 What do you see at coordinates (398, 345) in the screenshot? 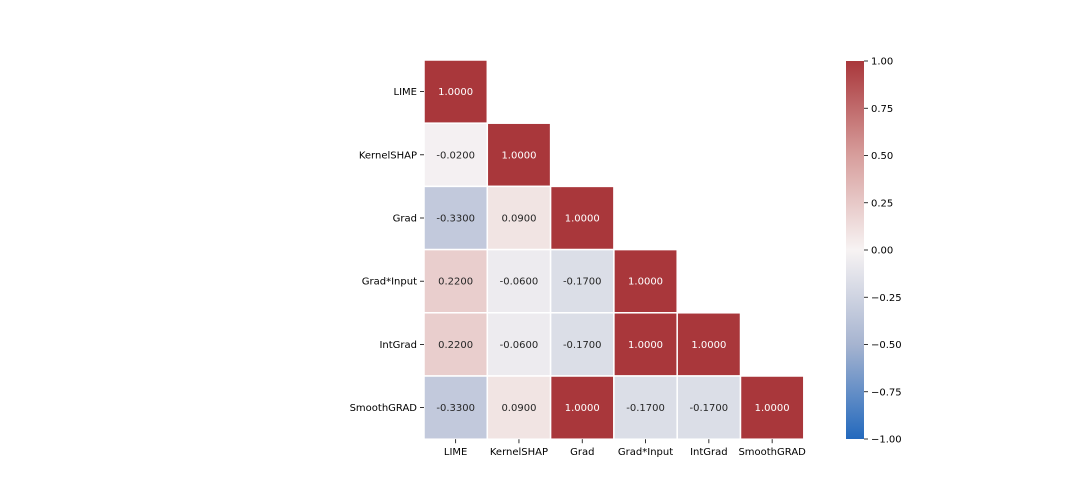
I see `y-tick-label: IntGrad` at bounding box center [398, 345].